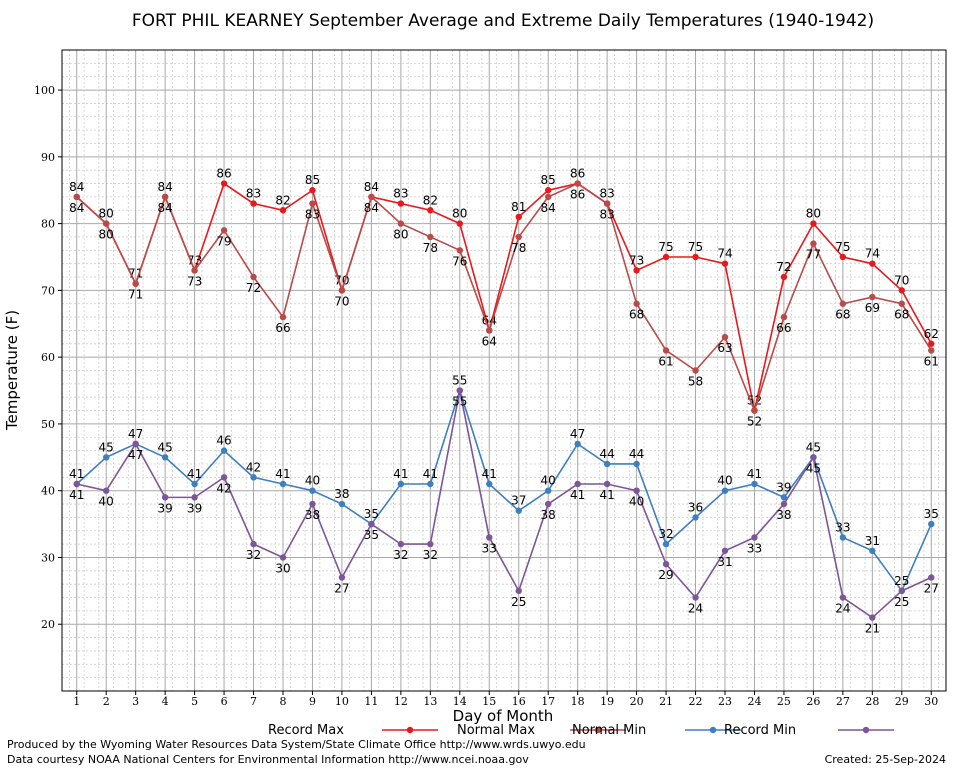 This screenshot has height=768, width=954. I want to click on legend-item-normal-min: Normal Min, so click(656, 730).